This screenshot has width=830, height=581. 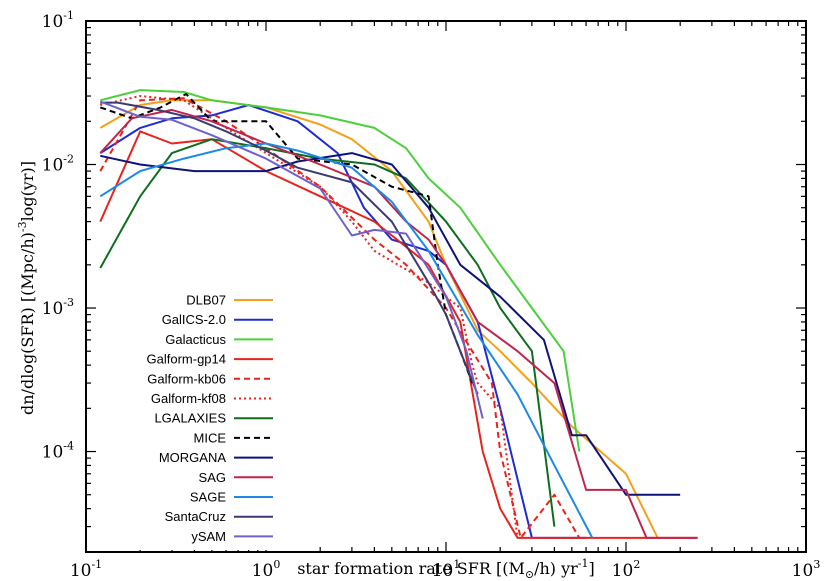 I want to click on legend-label-ysam: ySAM, so click(x=208, y=536).